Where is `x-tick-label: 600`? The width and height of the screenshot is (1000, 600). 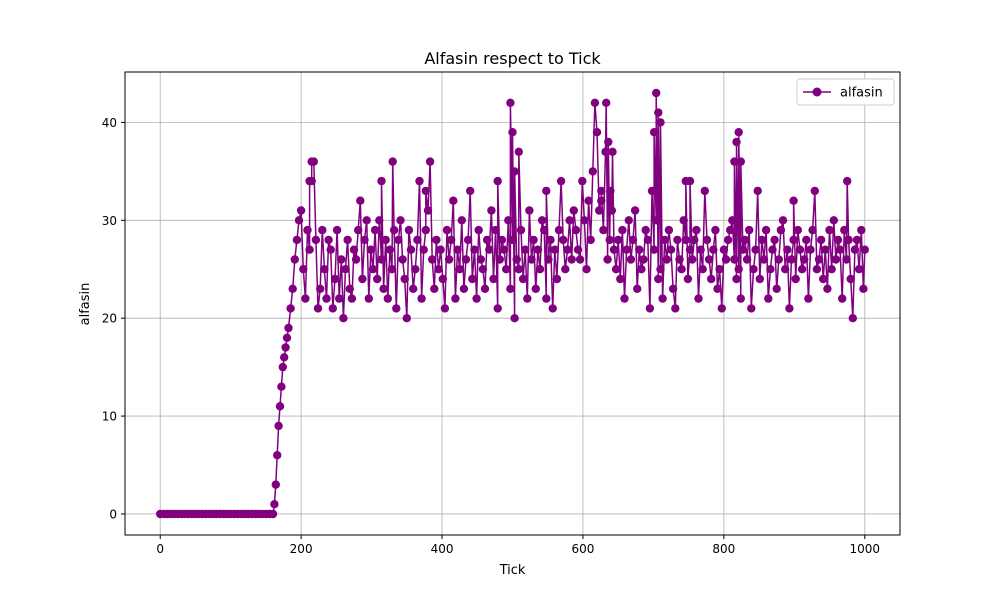
x-tick-label: 600 is located at coordinates (583, 549).